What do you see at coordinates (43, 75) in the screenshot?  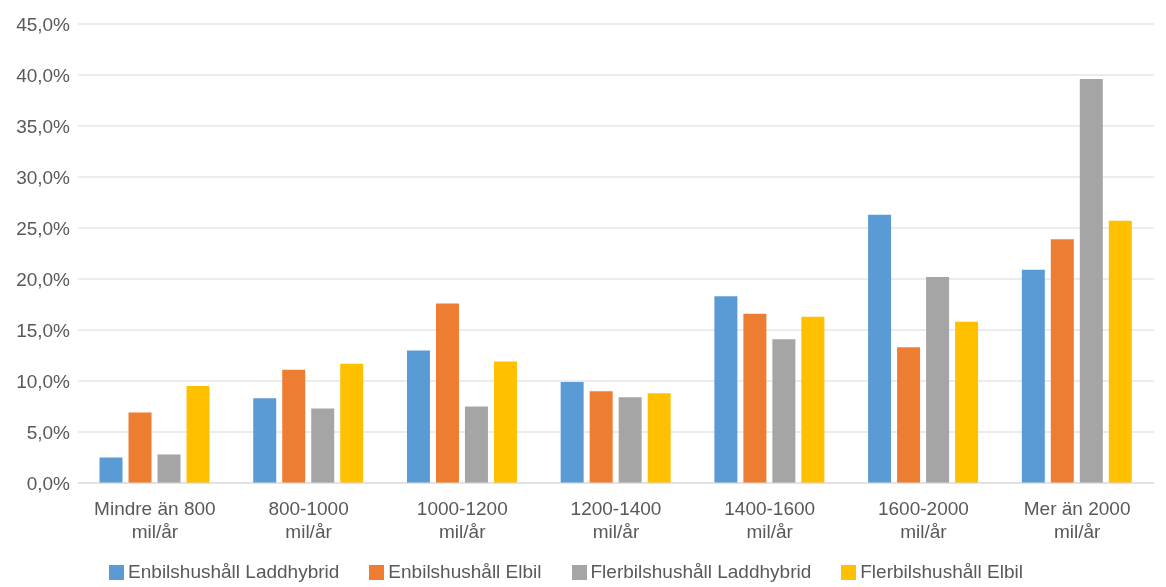 I see `y-tick-label: 40,0%` at bounding box center [43, 75].